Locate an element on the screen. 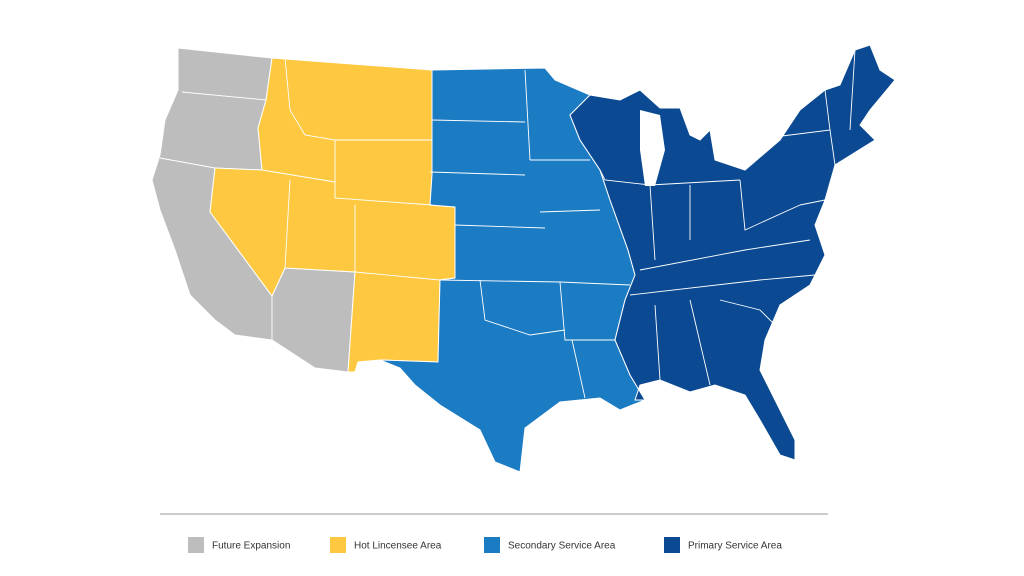  legend-label: Secondary Service Area is located at coordinates (562, 546).